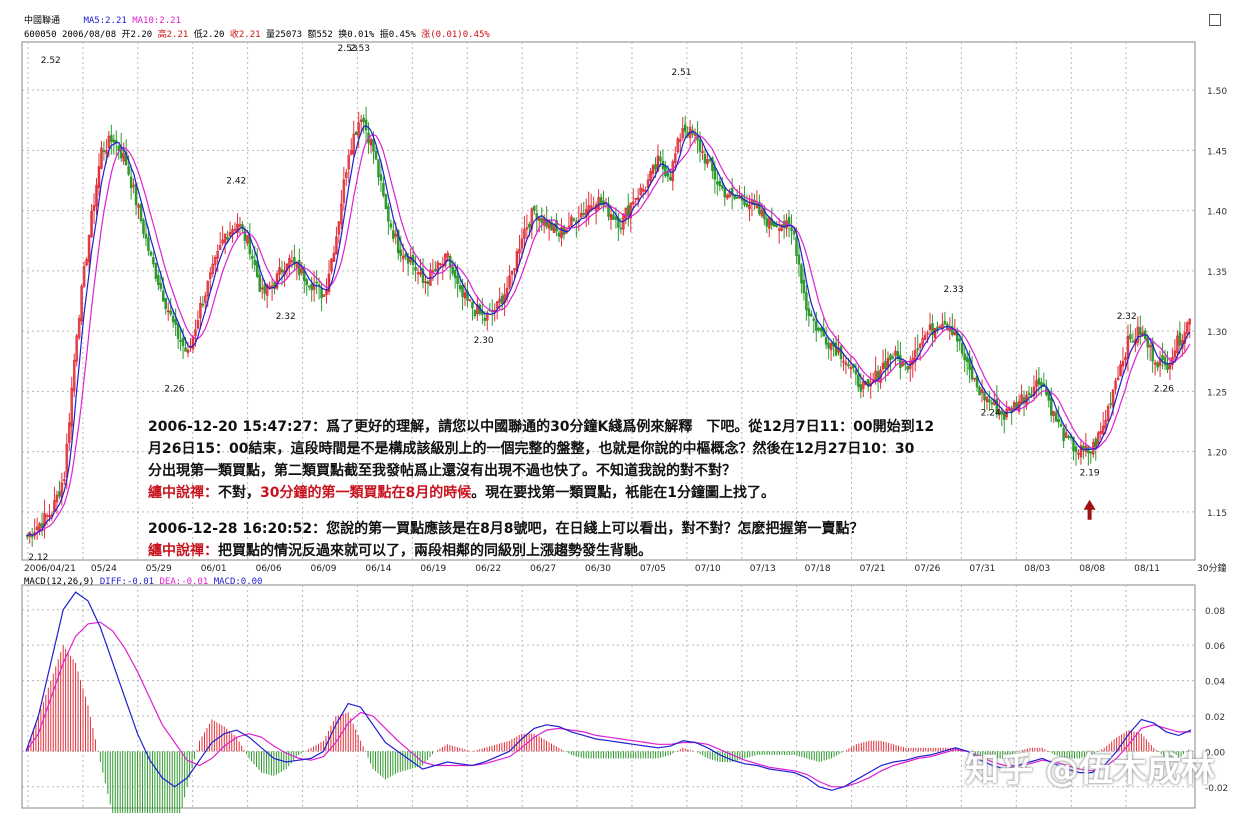  What do you see at coordinates (1037, 569) in the screenshot?
I see `date-tick-label: 08/03` at bounding box center [1037, 569].